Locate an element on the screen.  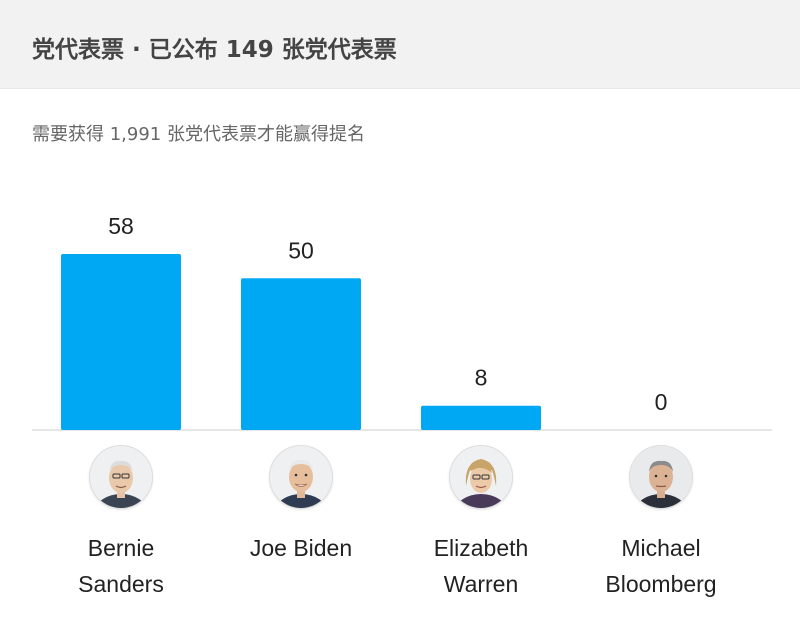
candidate-joe-biden: Joe Biden is located at coordinates (301, 506).